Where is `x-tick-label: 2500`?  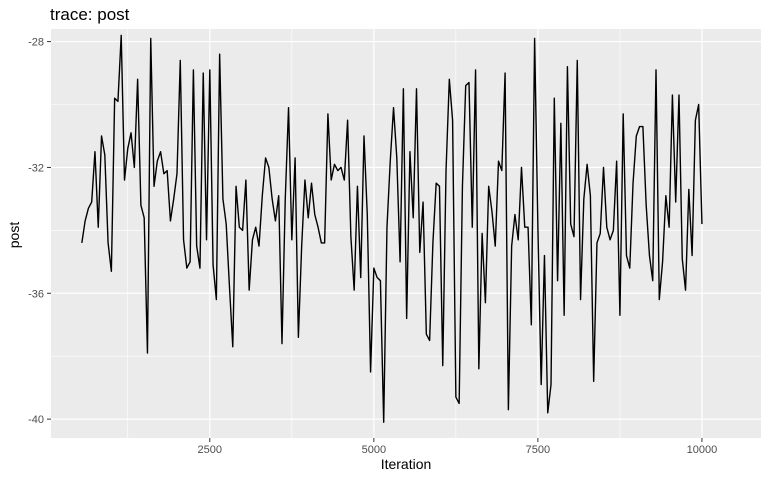
x-tick-label: 2500 is located at coordinates (210, 450).